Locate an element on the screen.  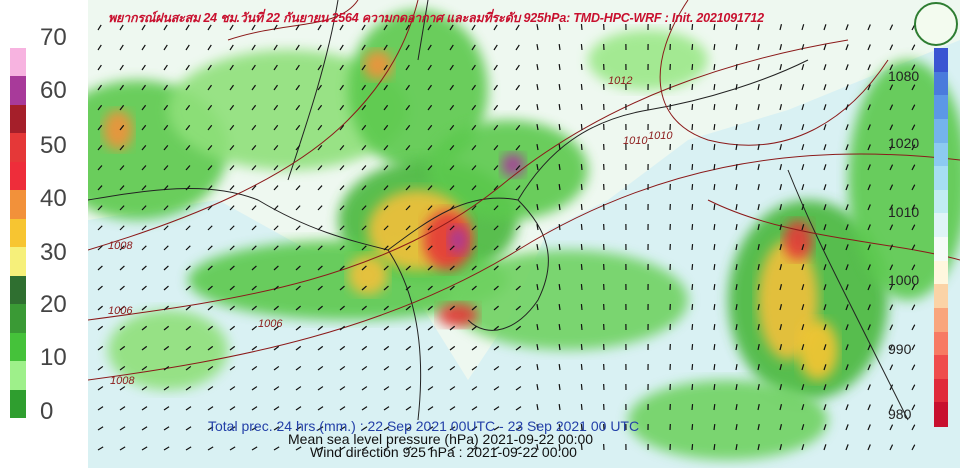
isobar-label: 1010 is located at coordinates (660, 136).